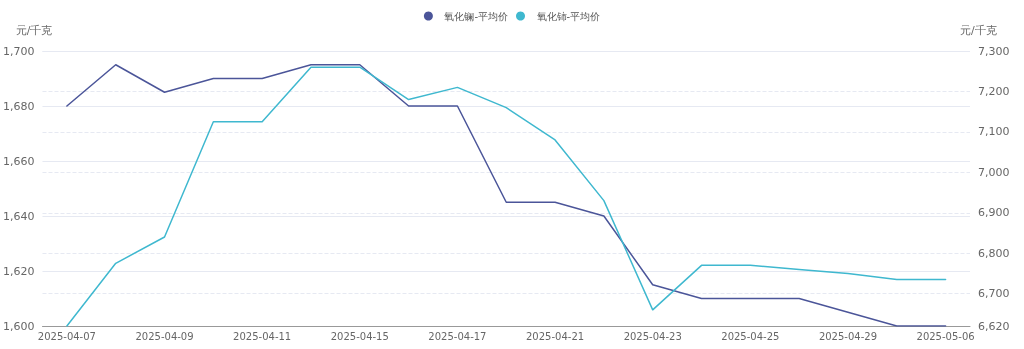 This screenshot has height=349, width=1024. What do you see at coordinates (18, 106) in the screenshot?
I see `y-tick-label: 1,680` at bounding box center [18, 106].